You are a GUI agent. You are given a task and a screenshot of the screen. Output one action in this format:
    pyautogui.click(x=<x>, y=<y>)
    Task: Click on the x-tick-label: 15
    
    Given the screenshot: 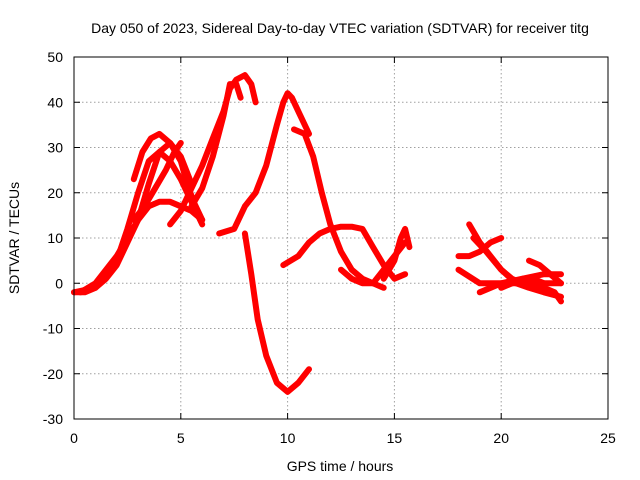 What is the action you would take?
    pyautogui.click(x=395, y=438)
    